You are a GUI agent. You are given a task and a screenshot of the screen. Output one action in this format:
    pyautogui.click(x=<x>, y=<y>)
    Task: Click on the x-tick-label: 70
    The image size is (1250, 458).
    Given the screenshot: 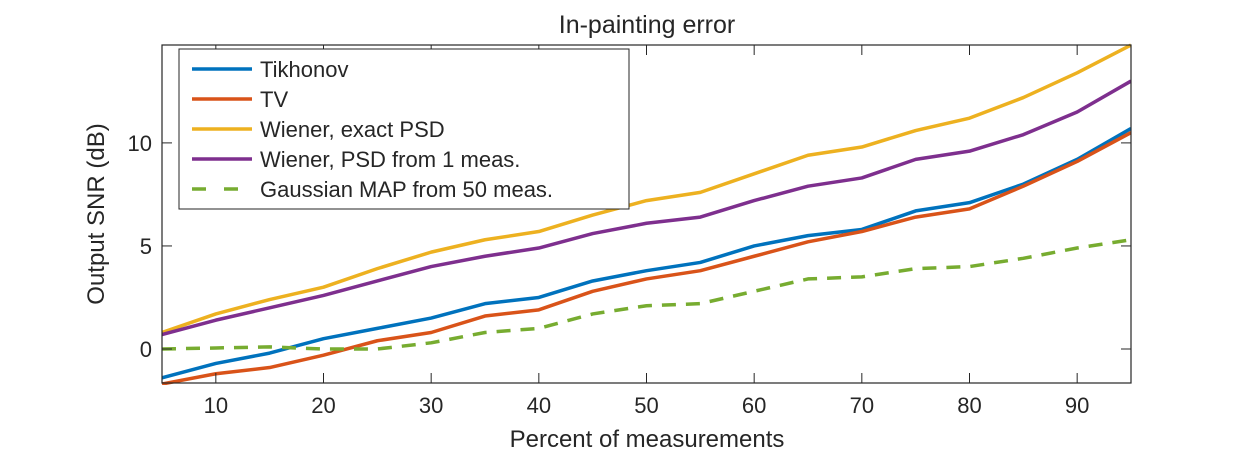 What is the action you would take?
    pyautogui.click(x=862, y=405)
    